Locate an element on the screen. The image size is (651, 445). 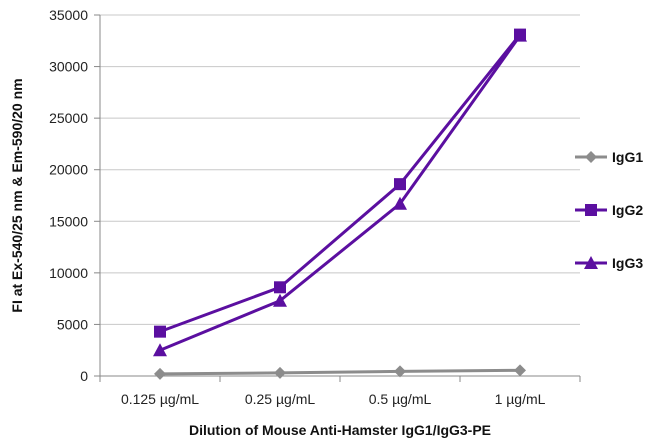
y-tick-labels: 0 5000 10000 15000 20000 25000 30000 35000 is located at coordinates (68, 195).